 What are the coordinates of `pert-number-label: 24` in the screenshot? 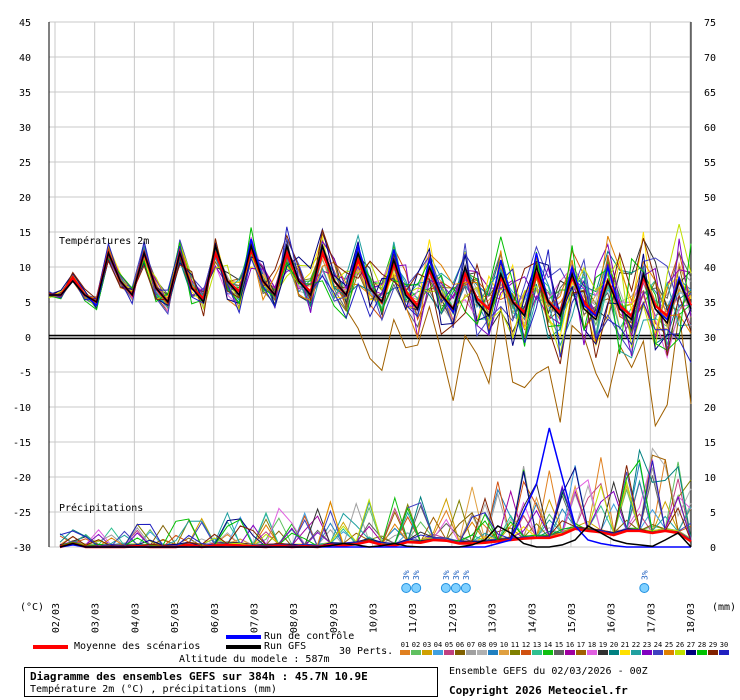 It's located at (658, 645).